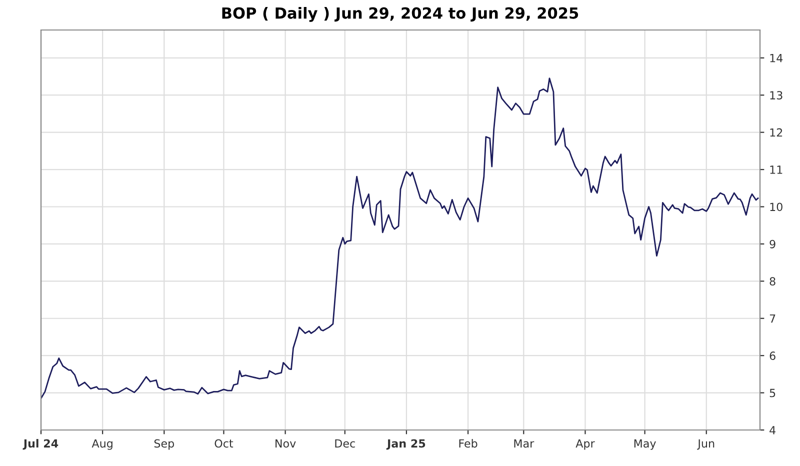  Describe the element at coordinates (585, 444) in the screenshot. I see `x-tick-label: Apr` at that location.